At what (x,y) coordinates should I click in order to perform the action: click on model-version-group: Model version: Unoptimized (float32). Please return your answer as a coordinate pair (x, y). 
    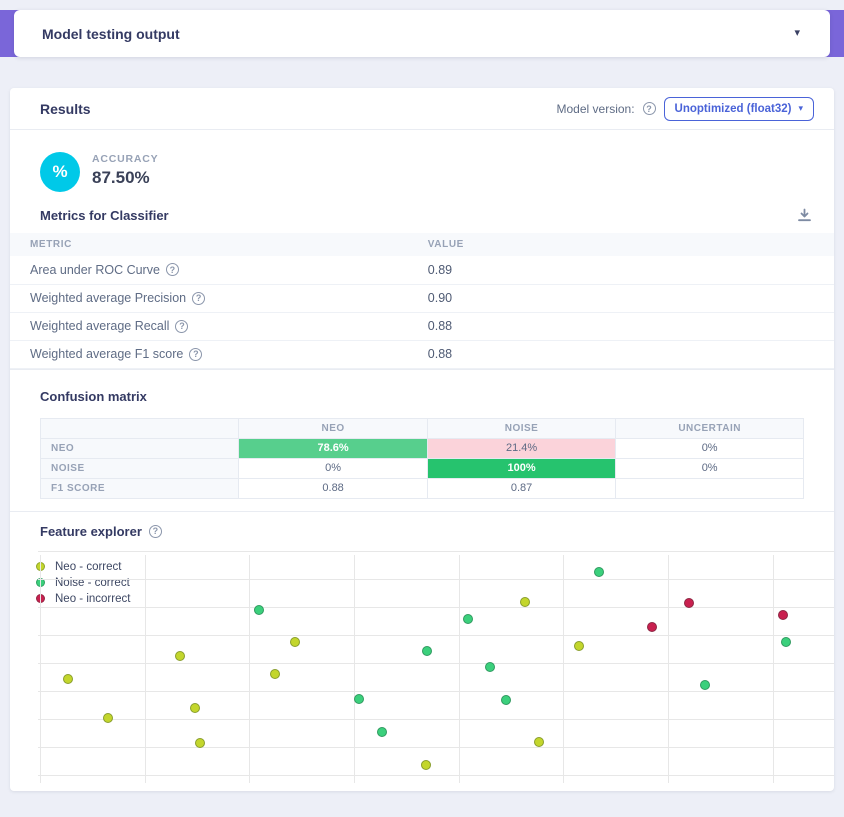
    Looking at the image, I should click on (685, 108).